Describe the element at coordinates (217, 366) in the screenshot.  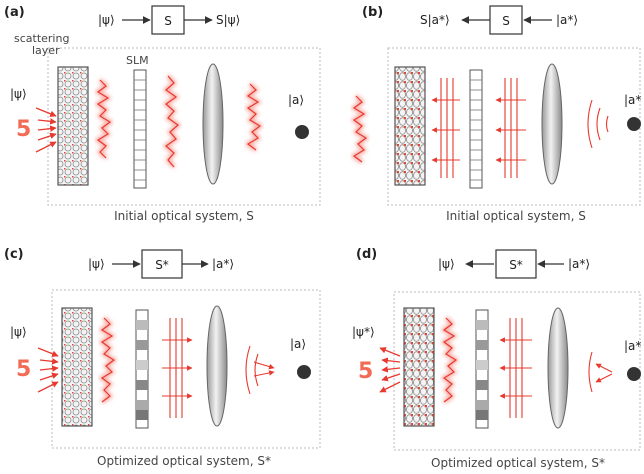
I see `panel-c-lens` at that location.